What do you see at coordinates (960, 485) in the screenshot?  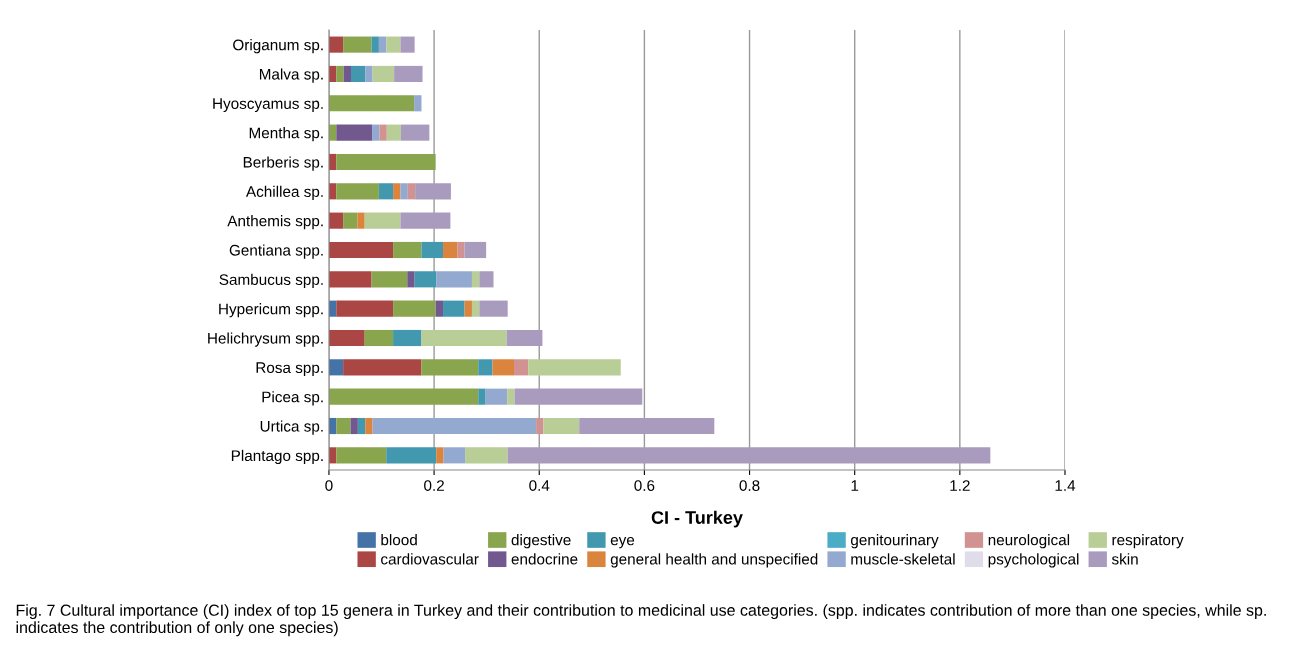 I see `x-tick-label: 1.2` at bounding box center [960, 485].